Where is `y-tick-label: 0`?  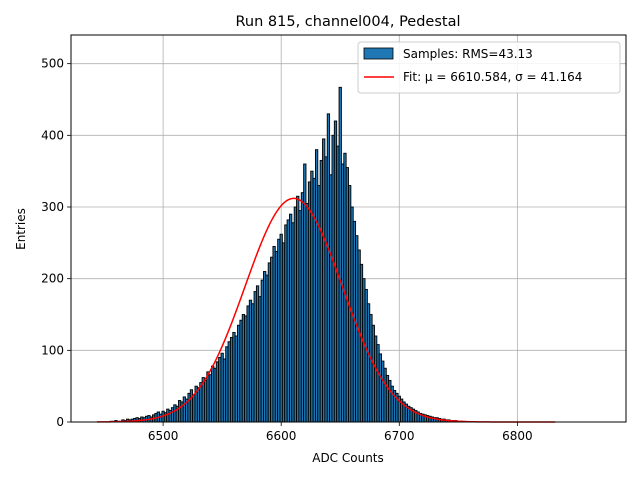 y-tick-label: 0 is located at coordinates (60, 422).